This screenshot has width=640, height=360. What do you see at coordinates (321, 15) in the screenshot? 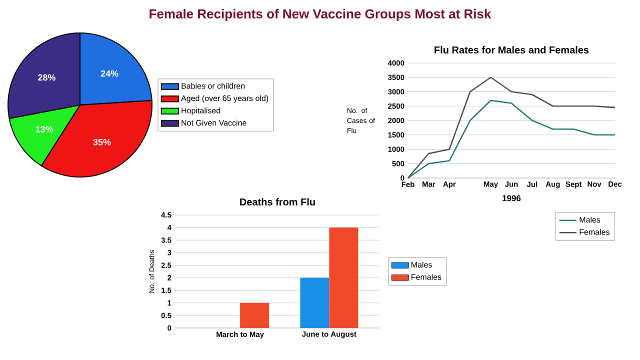
I see `text: Female Recipients of New Vaccine Groups Most at Risk` at bounding box center [321, 15].